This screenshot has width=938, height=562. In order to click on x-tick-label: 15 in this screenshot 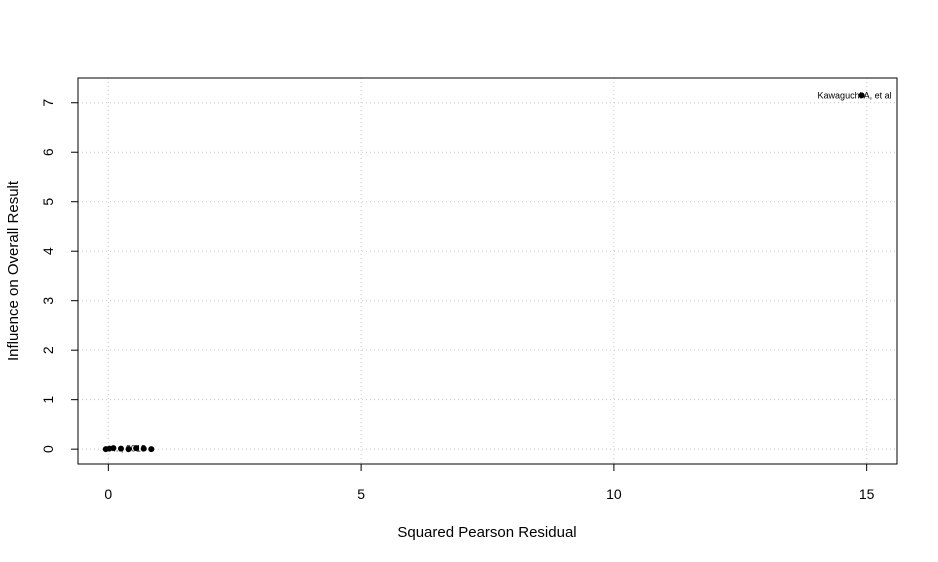, I will do `click(867, 494)`.